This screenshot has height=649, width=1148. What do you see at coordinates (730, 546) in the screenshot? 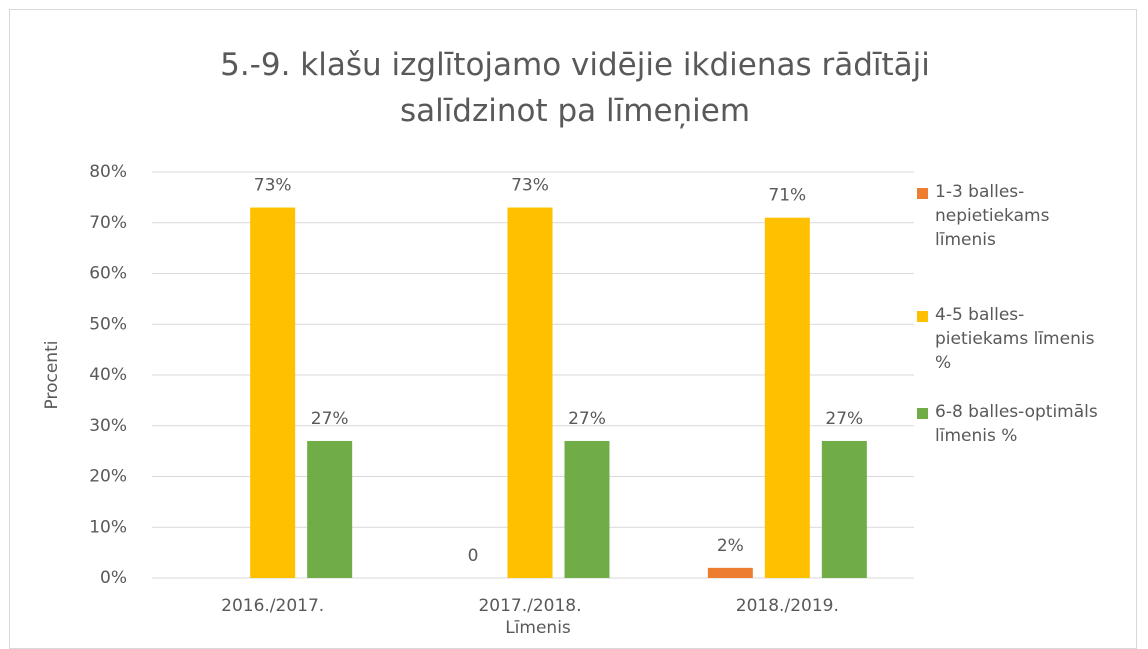
I see `data-label: 2%` at bounding box center [730, 546].